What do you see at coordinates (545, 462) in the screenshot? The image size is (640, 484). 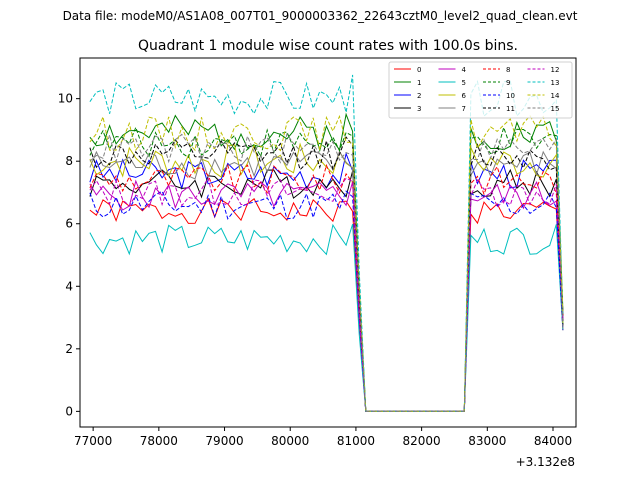 I see `x-offset-label: +3.132e8` at bounding box center [545, 462].